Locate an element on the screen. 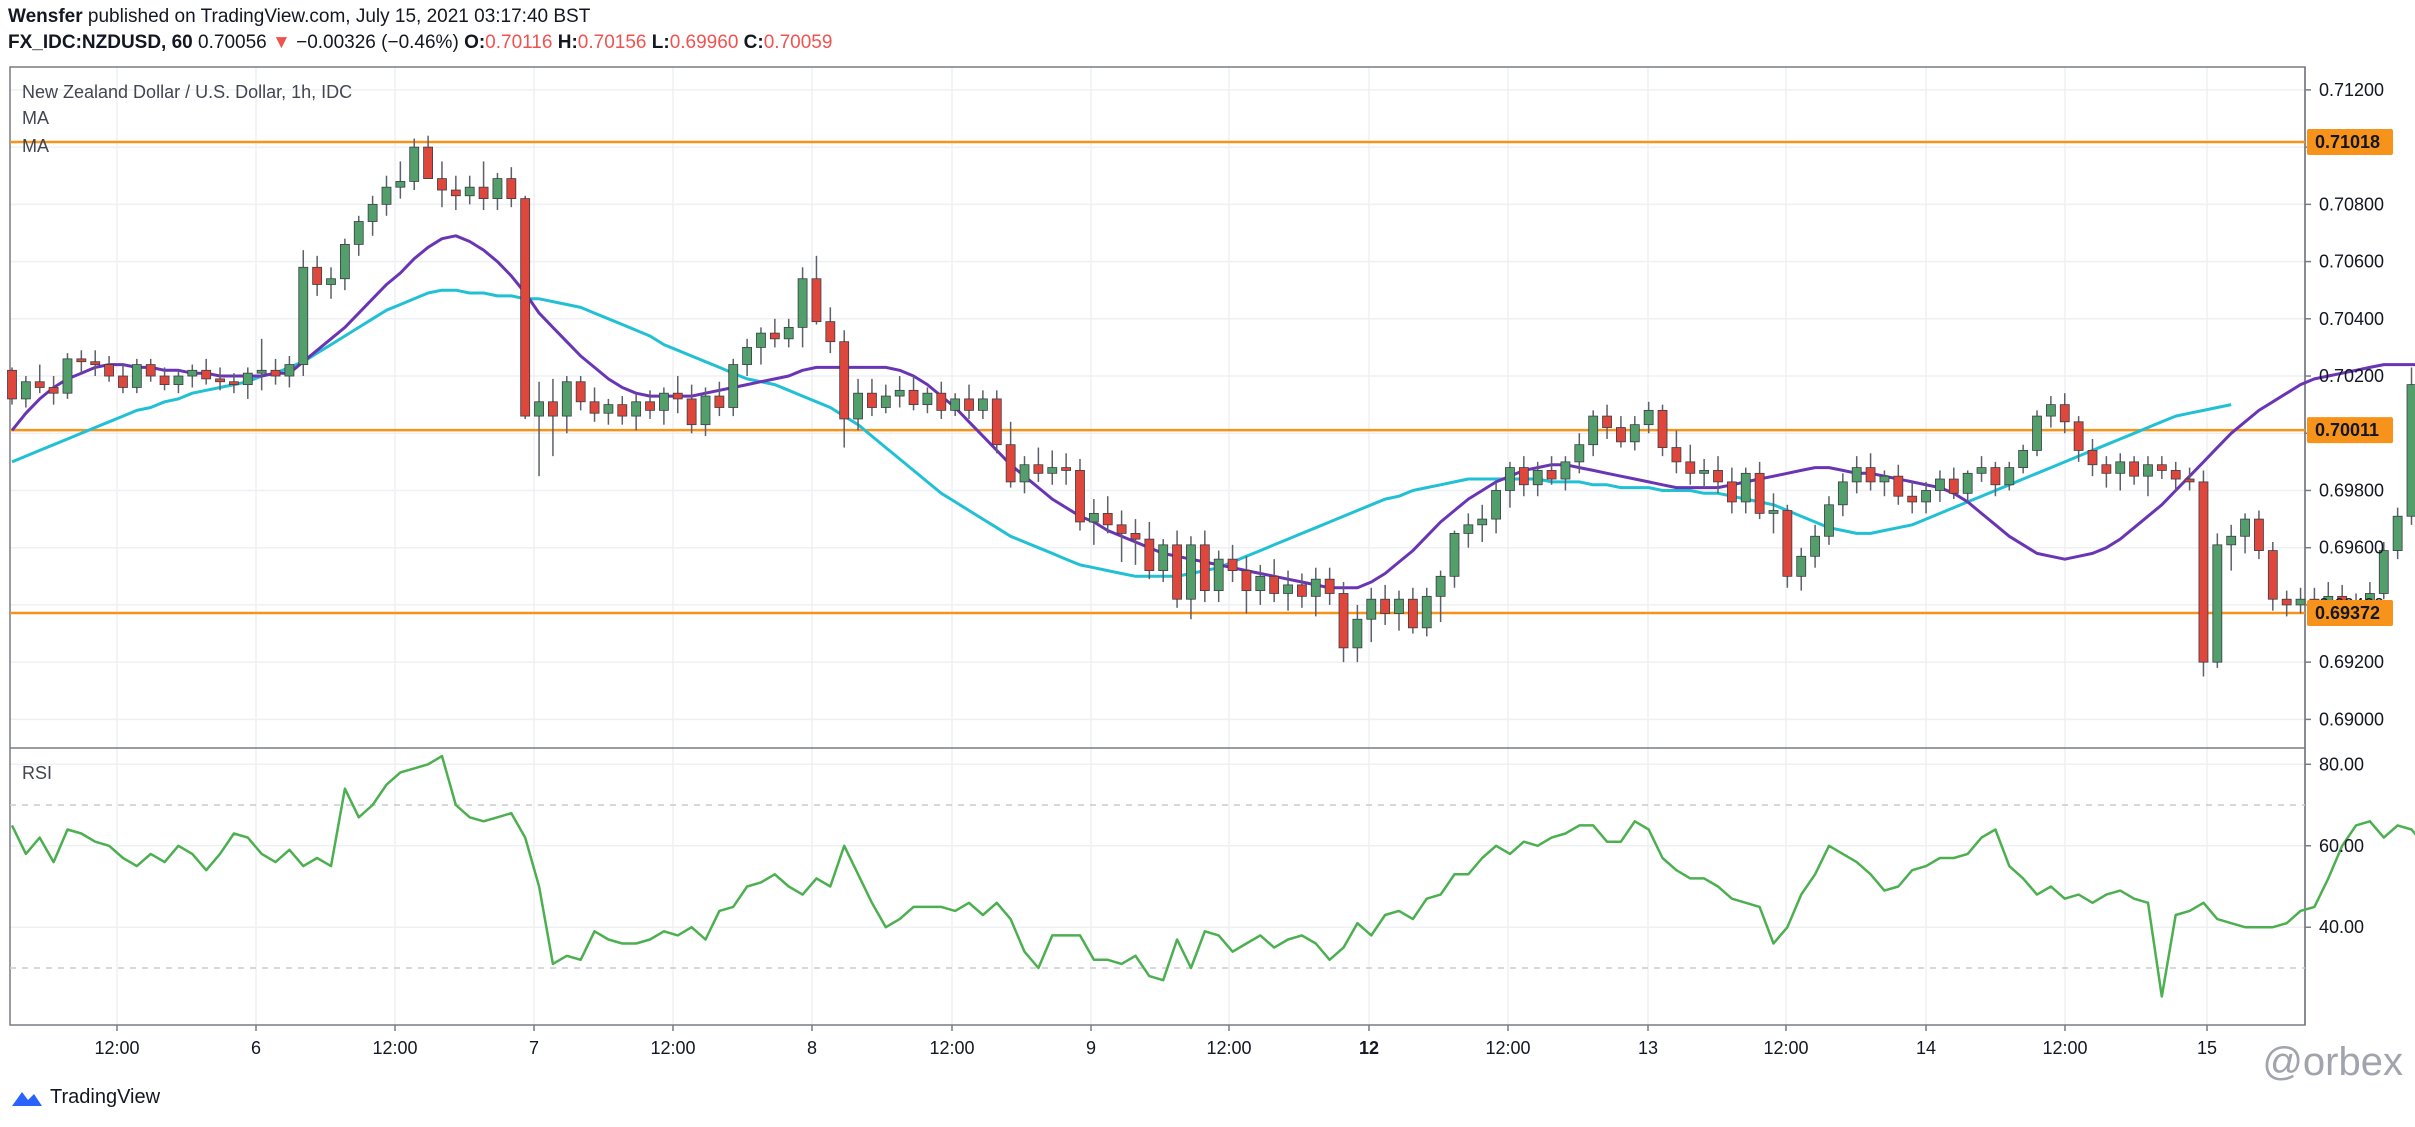 The image size is (2415, 1127). author-name: Wensfer is located at coordinates (45, 16).